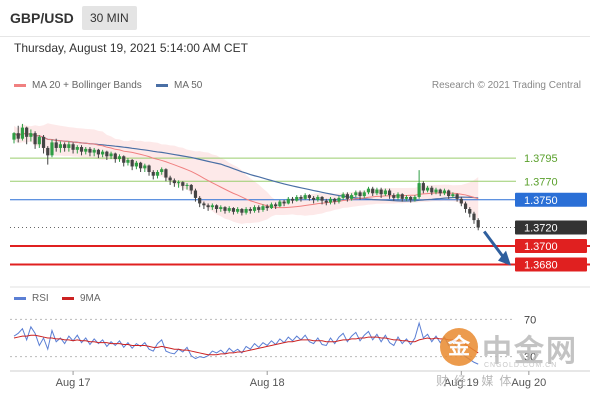  I want to click on price-tag-1.3680, so click(551, 264).